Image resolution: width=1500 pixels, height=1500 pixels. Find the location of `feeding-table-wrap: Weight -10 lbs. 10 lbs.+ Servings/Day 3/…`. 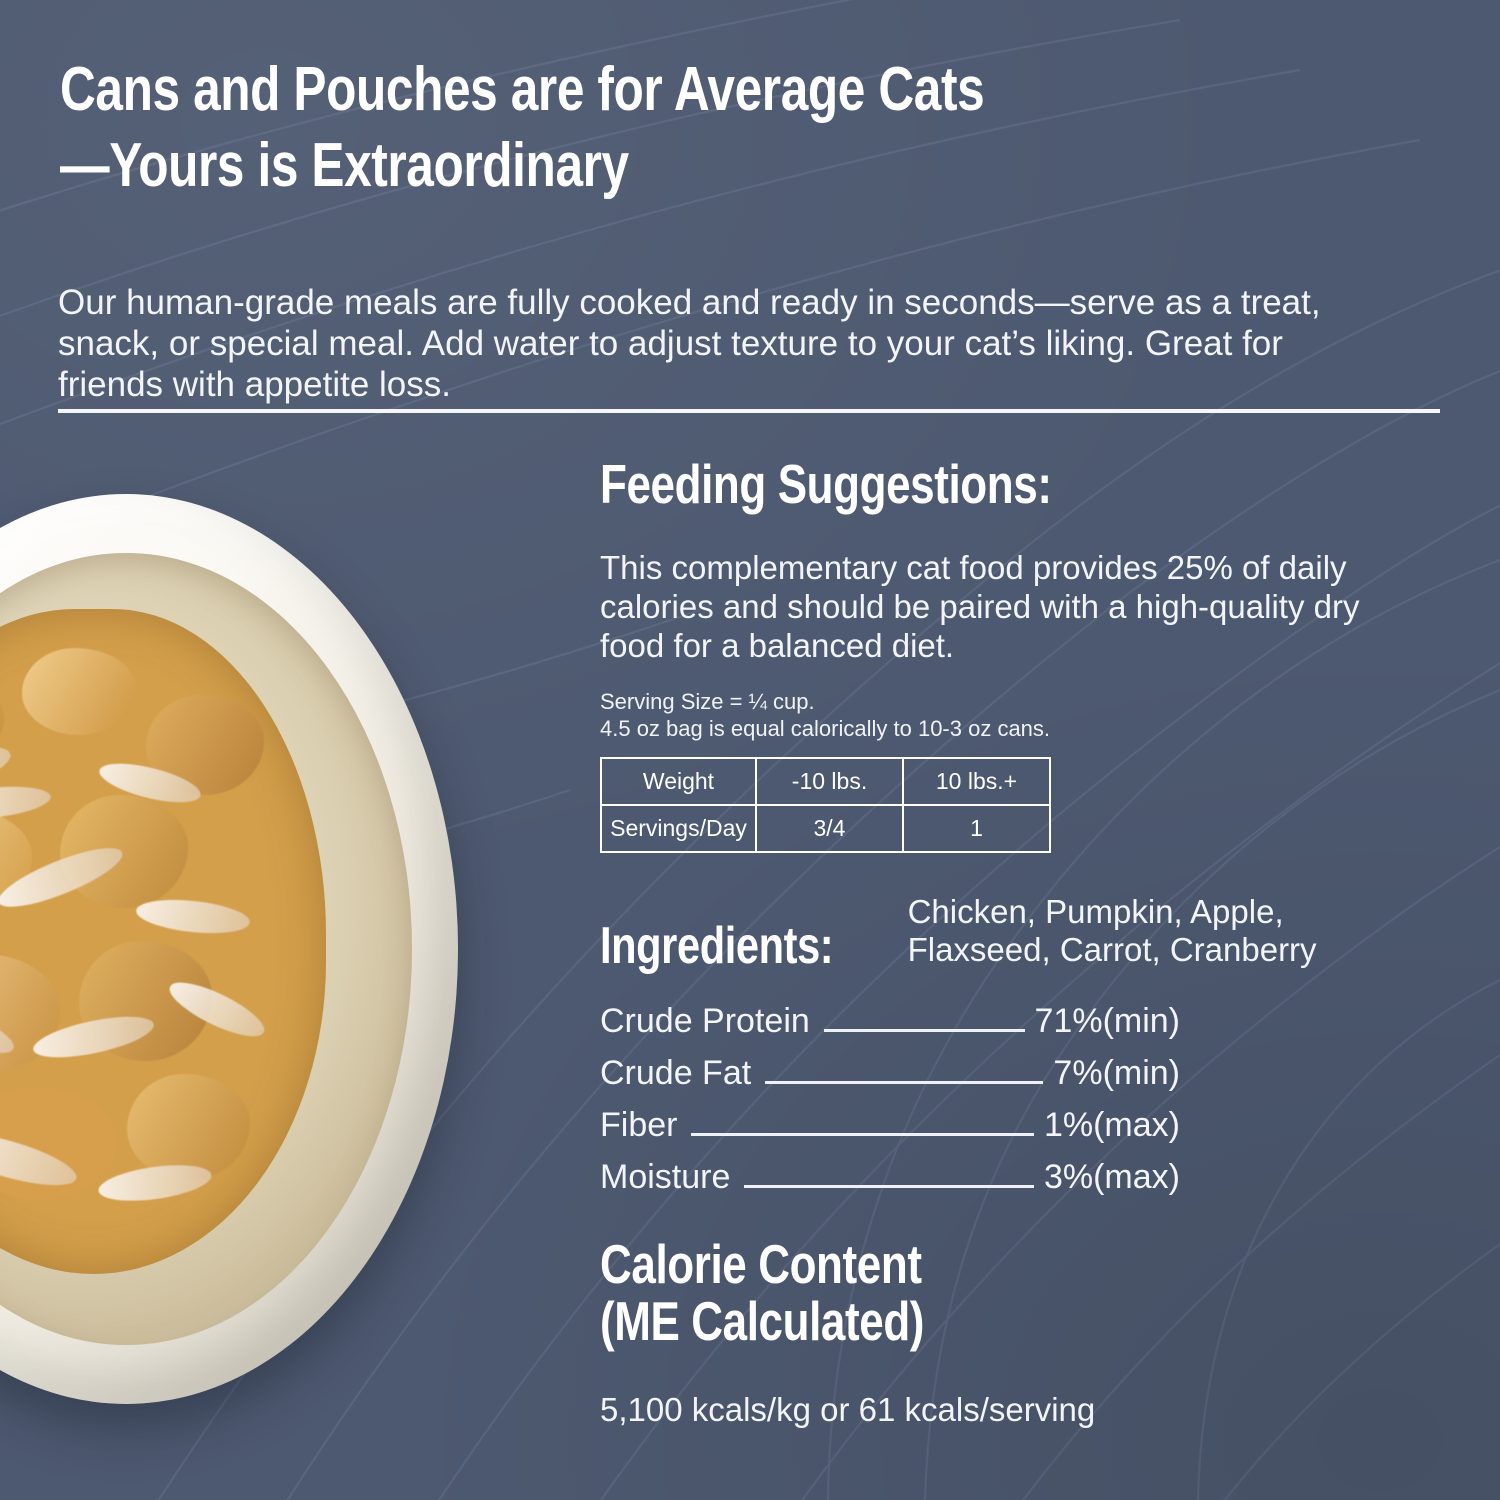

feeding-table-wrap: Weight -10 lbs. 10 lbs.+ Servings/Day 3/… is located at coordinates (1000, 805).